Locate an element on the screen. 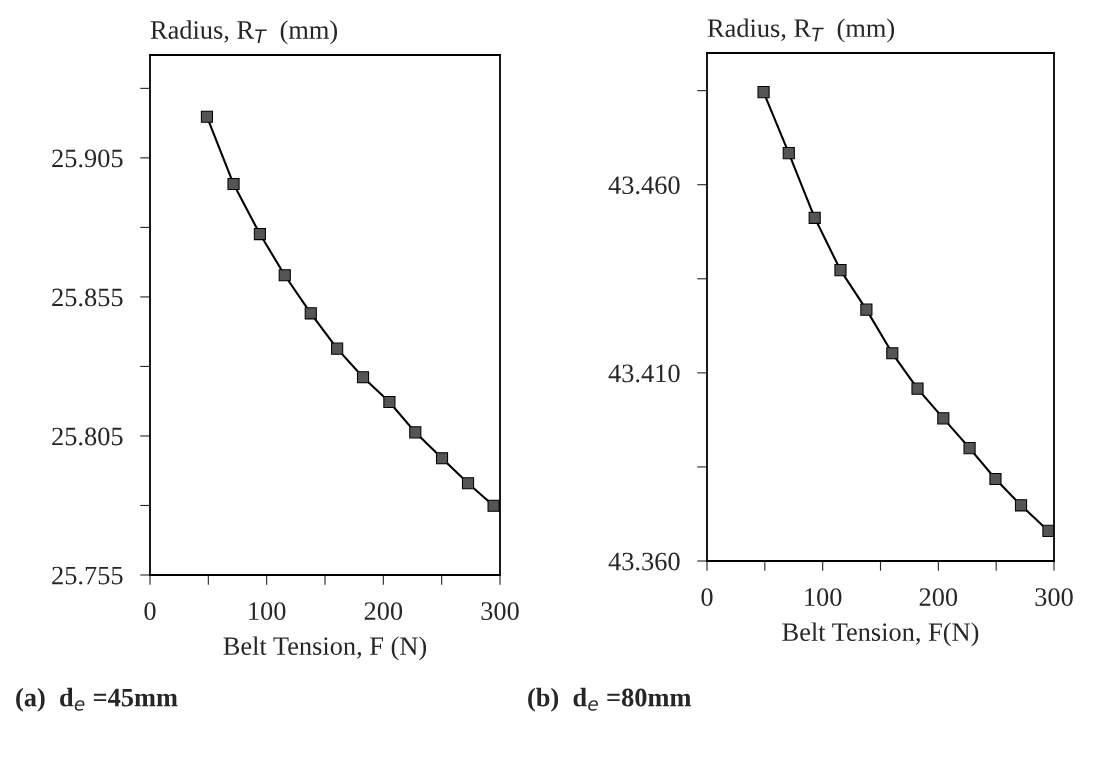 The height and width of the screenshot is (771, 1107). y-tick-label: 25.805 is located at coordinates (87, 436).